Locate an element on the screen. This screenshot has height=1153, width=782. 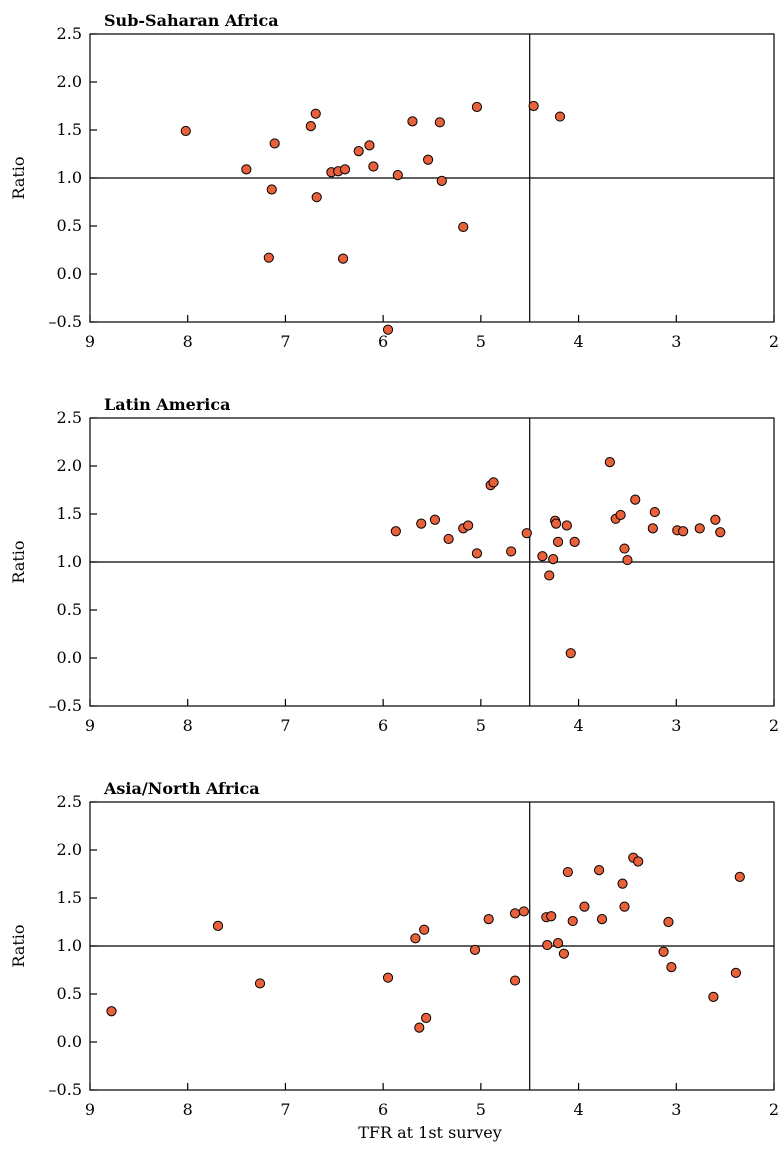
panel-title: Sub-Saharan Africa is located at coordinates (191, 20).